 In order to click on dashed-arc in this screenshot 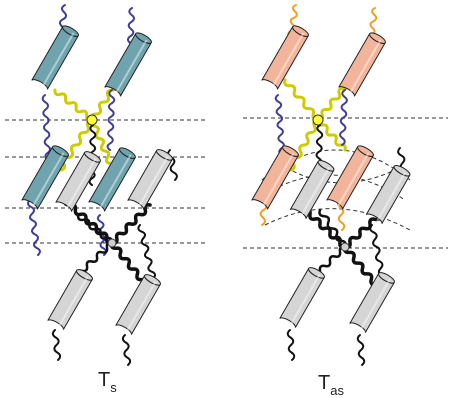, I will do `click(337, 219)`.